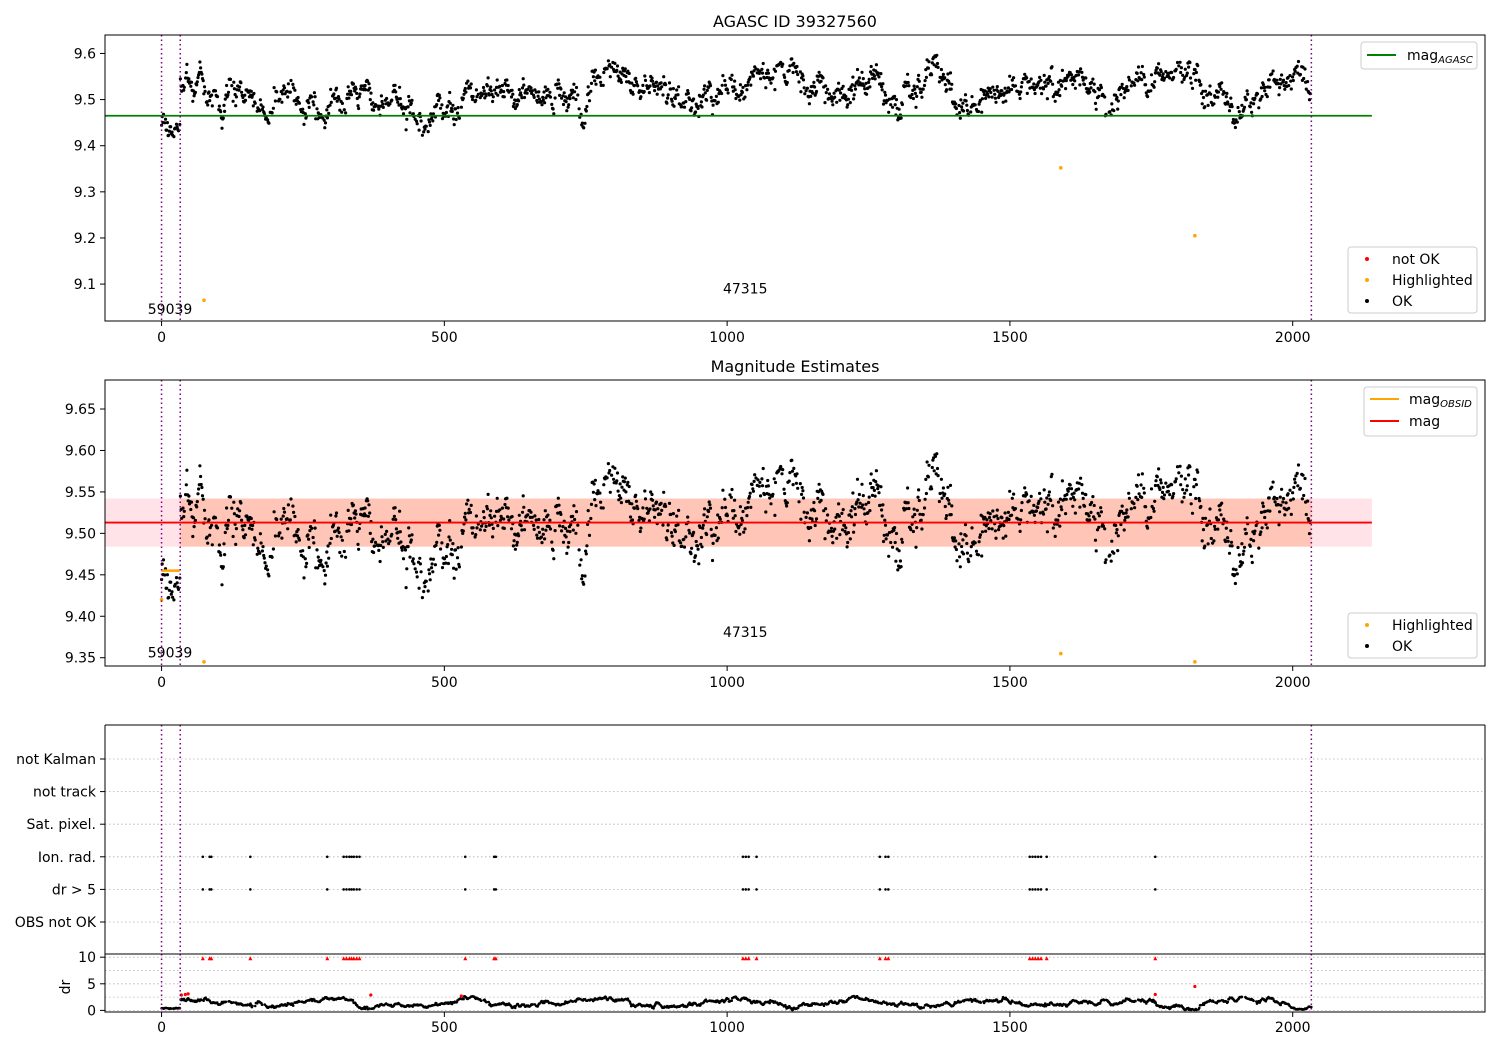 This screenshot has width=1500, height=1050. Describe the element at coordinates (1440, 401) in the screenshot. I see `legend-label: magOBSID` at that location.